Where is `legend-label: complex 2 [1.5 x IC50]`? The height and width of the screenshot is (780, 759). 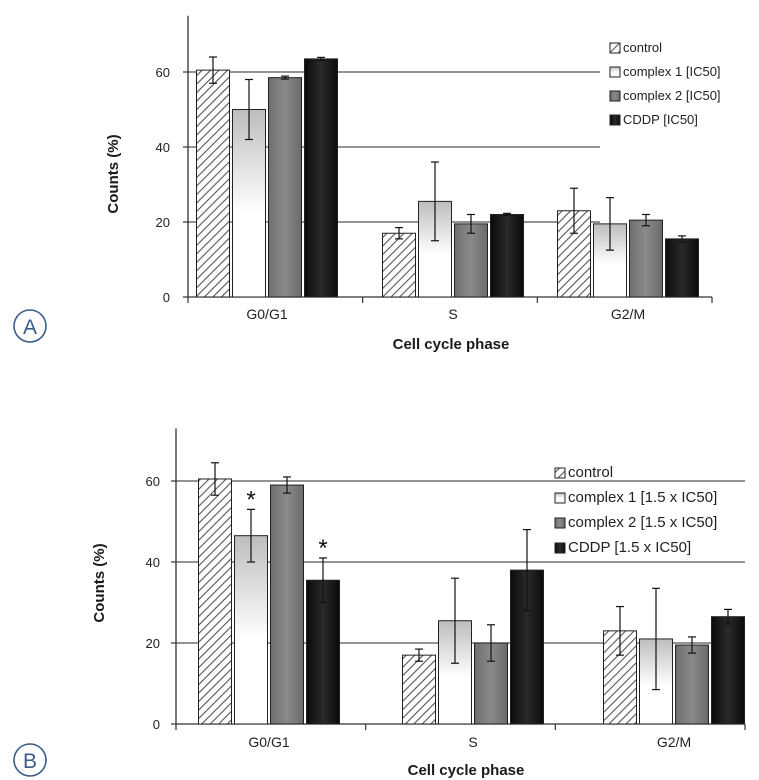 legend-label: complex 2 [1.5 x IC50] is located at coordinates (642, 522).